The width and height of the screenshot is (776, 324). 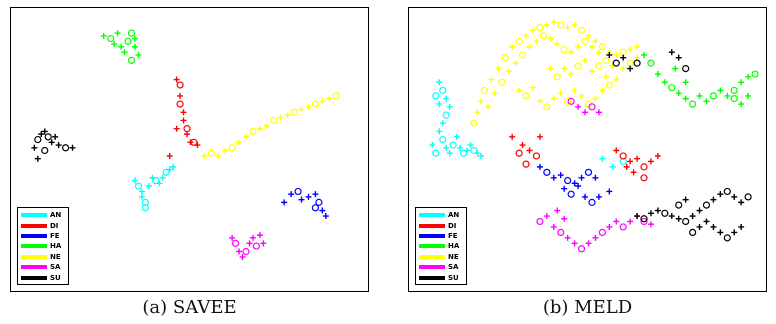 What do you see at coordinates (441, 277) in the screenshot?
I see `meld-legend-item-su: SU` at bounding box center [441, 277].